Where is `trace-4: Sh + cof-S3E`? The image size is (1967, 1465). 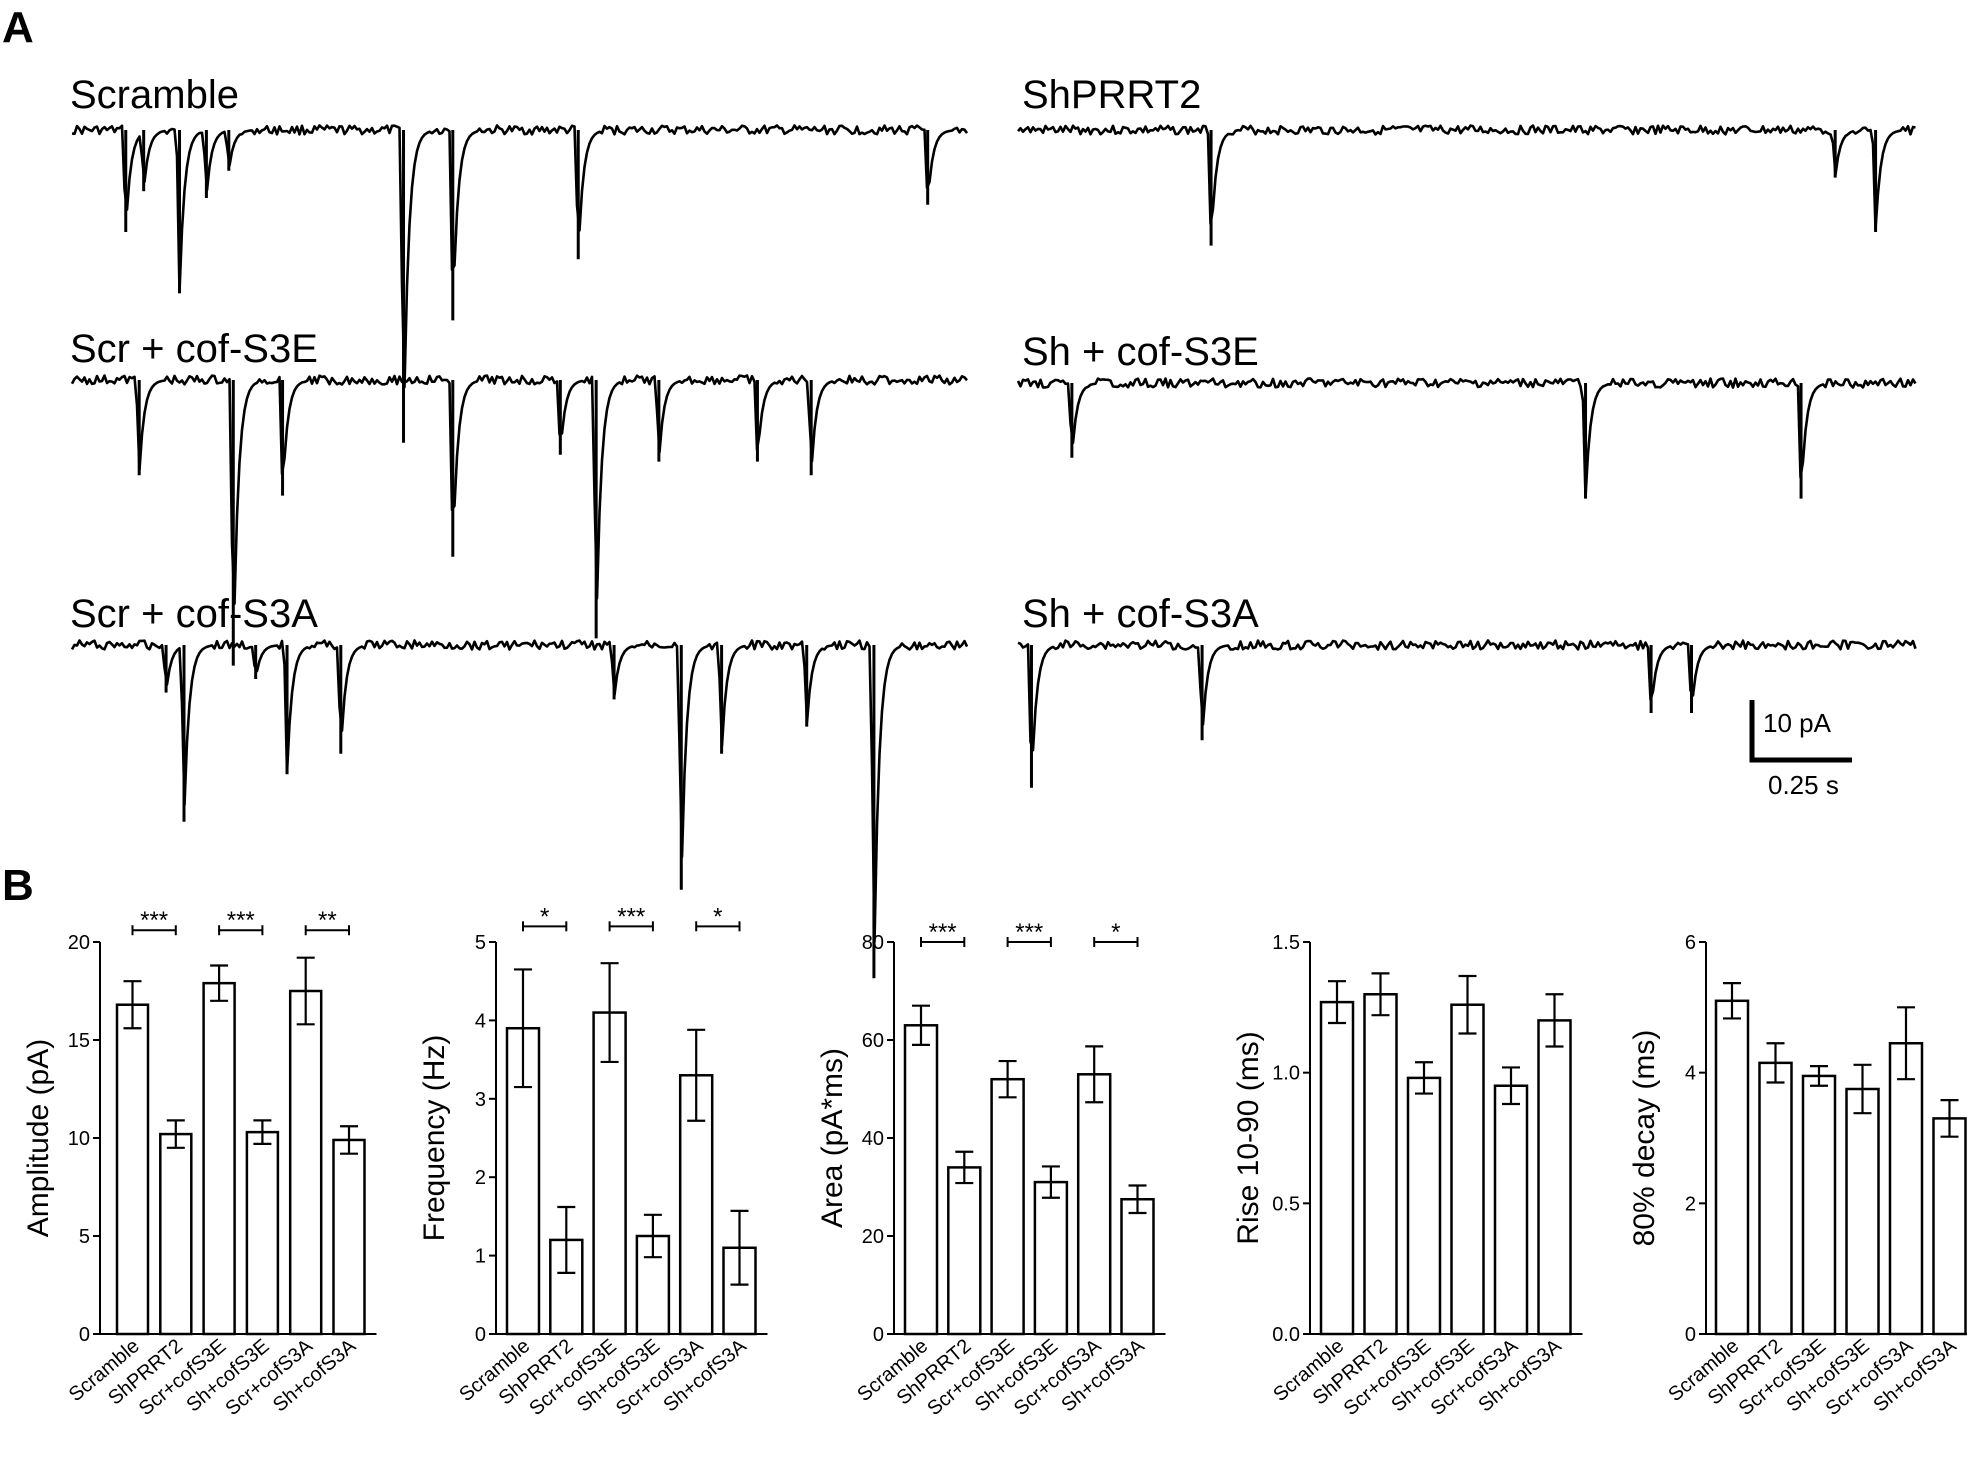
trace-4: Sh + cof-S3E is located at coordinates (1466, 414).